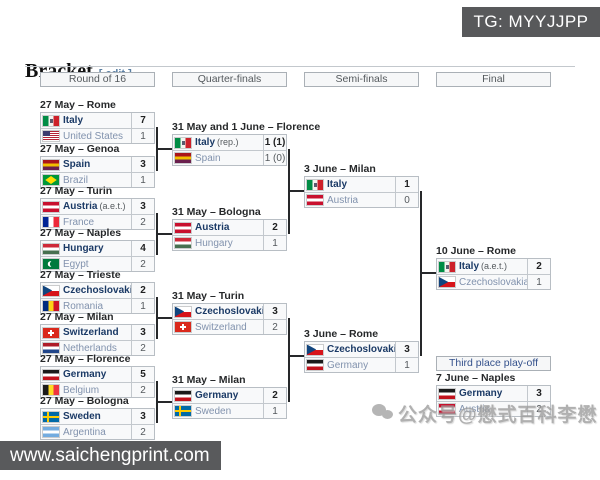  Describe the element at coordinates (51, 264) in the screenshot. I see `flag-egypt-icon` at that location.